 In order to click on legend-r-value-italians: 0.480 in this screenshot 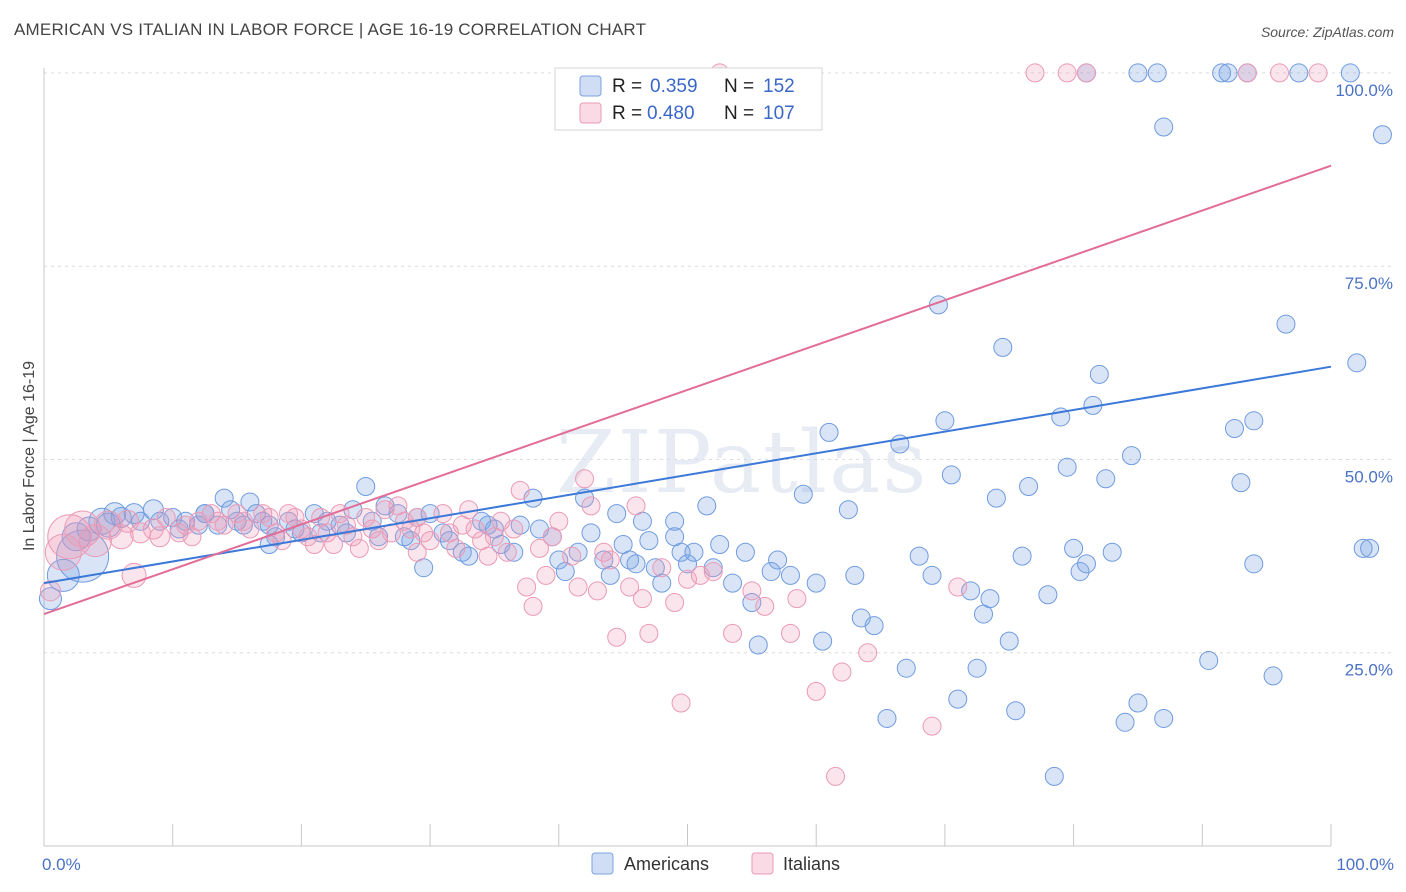, I will do `click(671, 113)`.